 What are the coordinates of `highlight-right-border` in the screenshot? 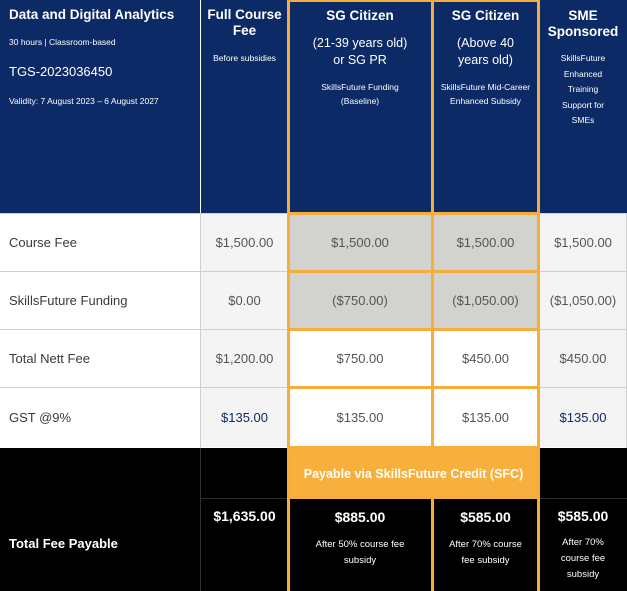 It's located at (538, 295).